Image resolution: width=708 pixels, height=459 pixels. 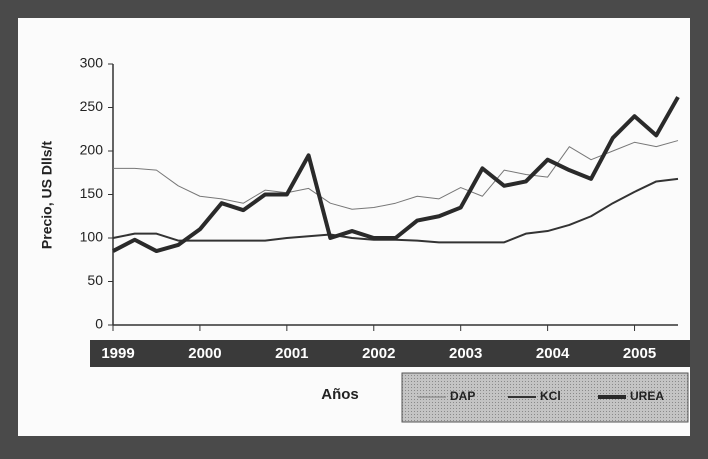 I want to click on y-tick-label: 200, so click(x=92, y=150).